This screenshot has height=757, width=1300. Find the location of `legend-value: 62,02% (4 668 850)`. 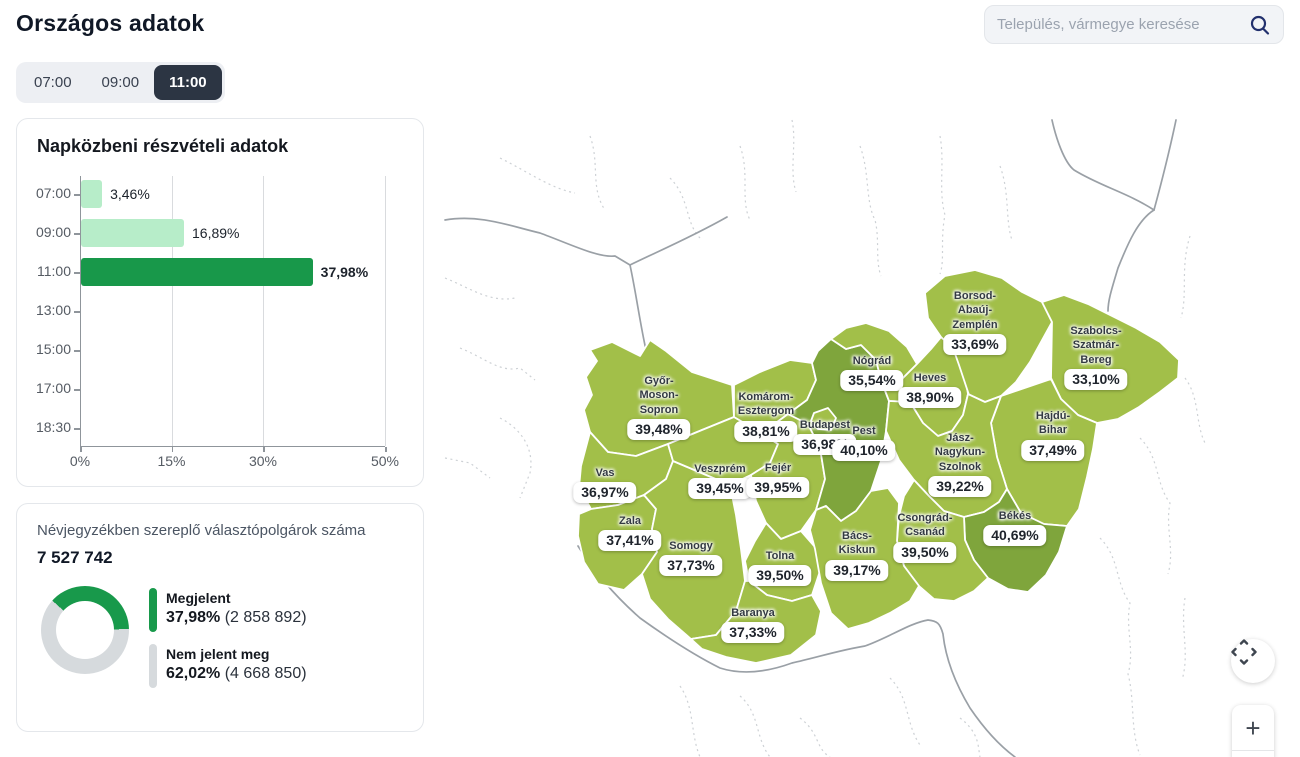

legend-value: 62,02% (4 668 850) is located at coordinates (236, 673).